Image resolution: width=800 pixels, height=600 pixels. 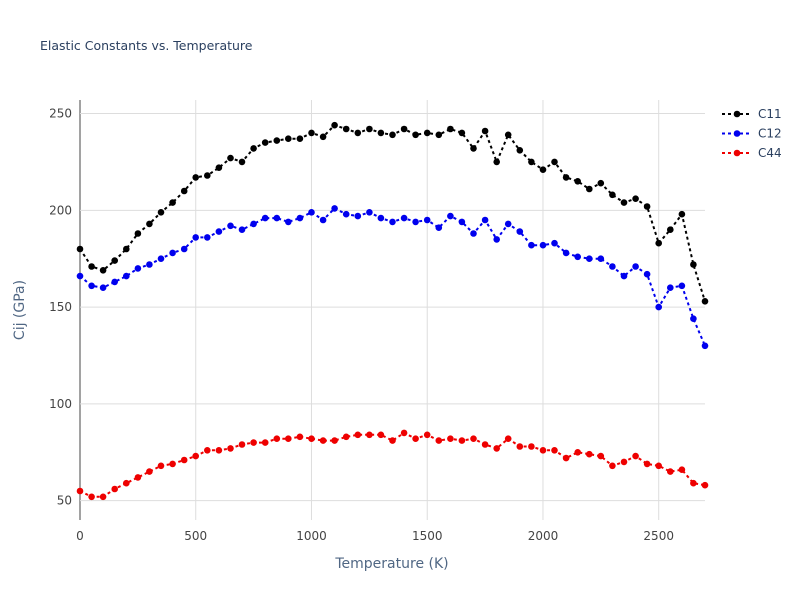 I want to click on y-tick-label: 150, so click(x=60, y=307).